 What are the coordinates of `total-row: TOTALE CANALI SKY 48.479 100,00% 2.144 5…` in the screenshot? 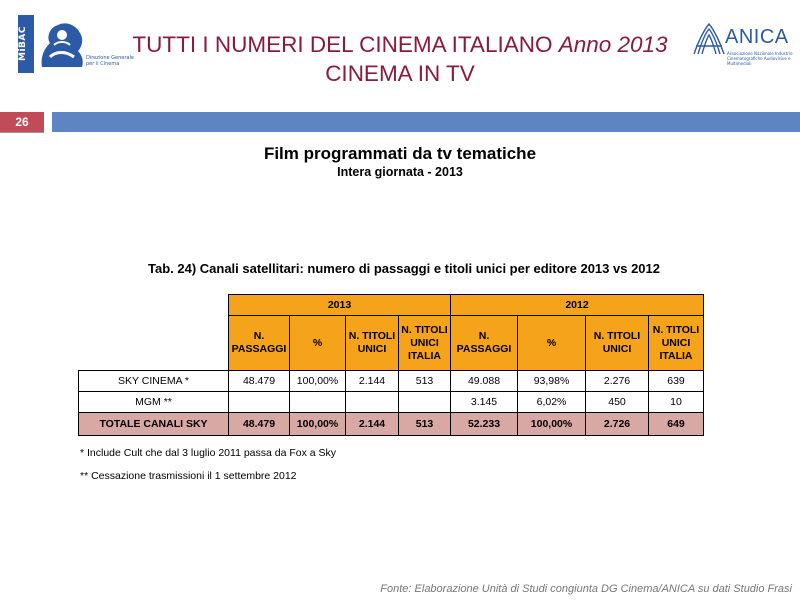 It's located at (391, 424).